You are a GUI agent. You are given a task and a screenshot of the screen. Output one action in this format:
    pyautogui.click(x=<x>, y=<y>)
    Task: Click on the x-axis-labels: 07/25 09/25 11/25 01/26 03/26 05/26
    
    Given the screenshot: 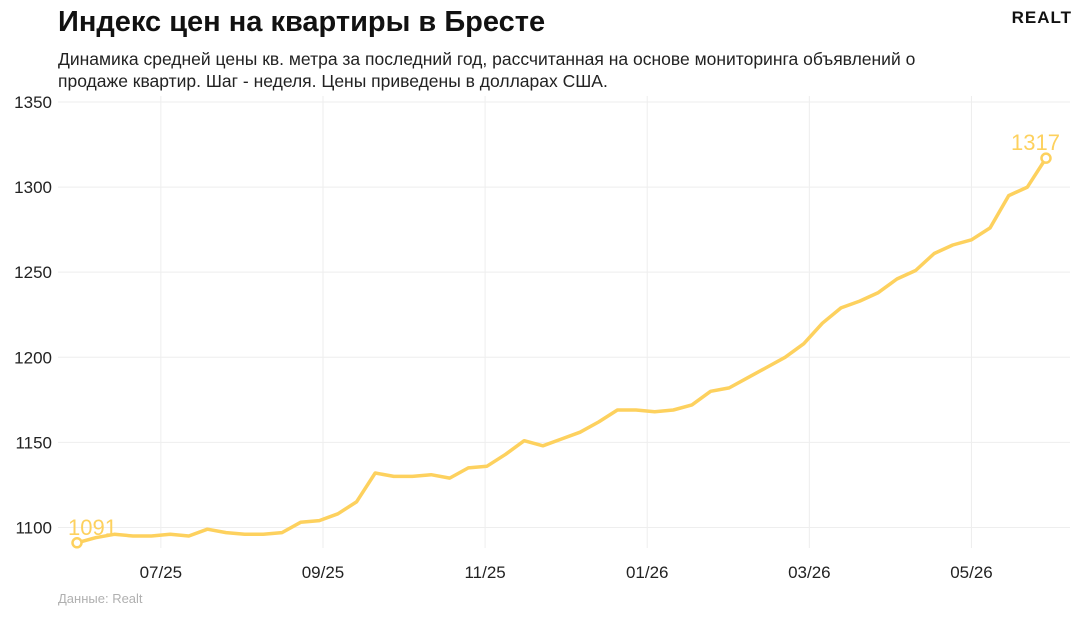 What is the action you would take?
    pyautogui.click(x=566, y=572)
    